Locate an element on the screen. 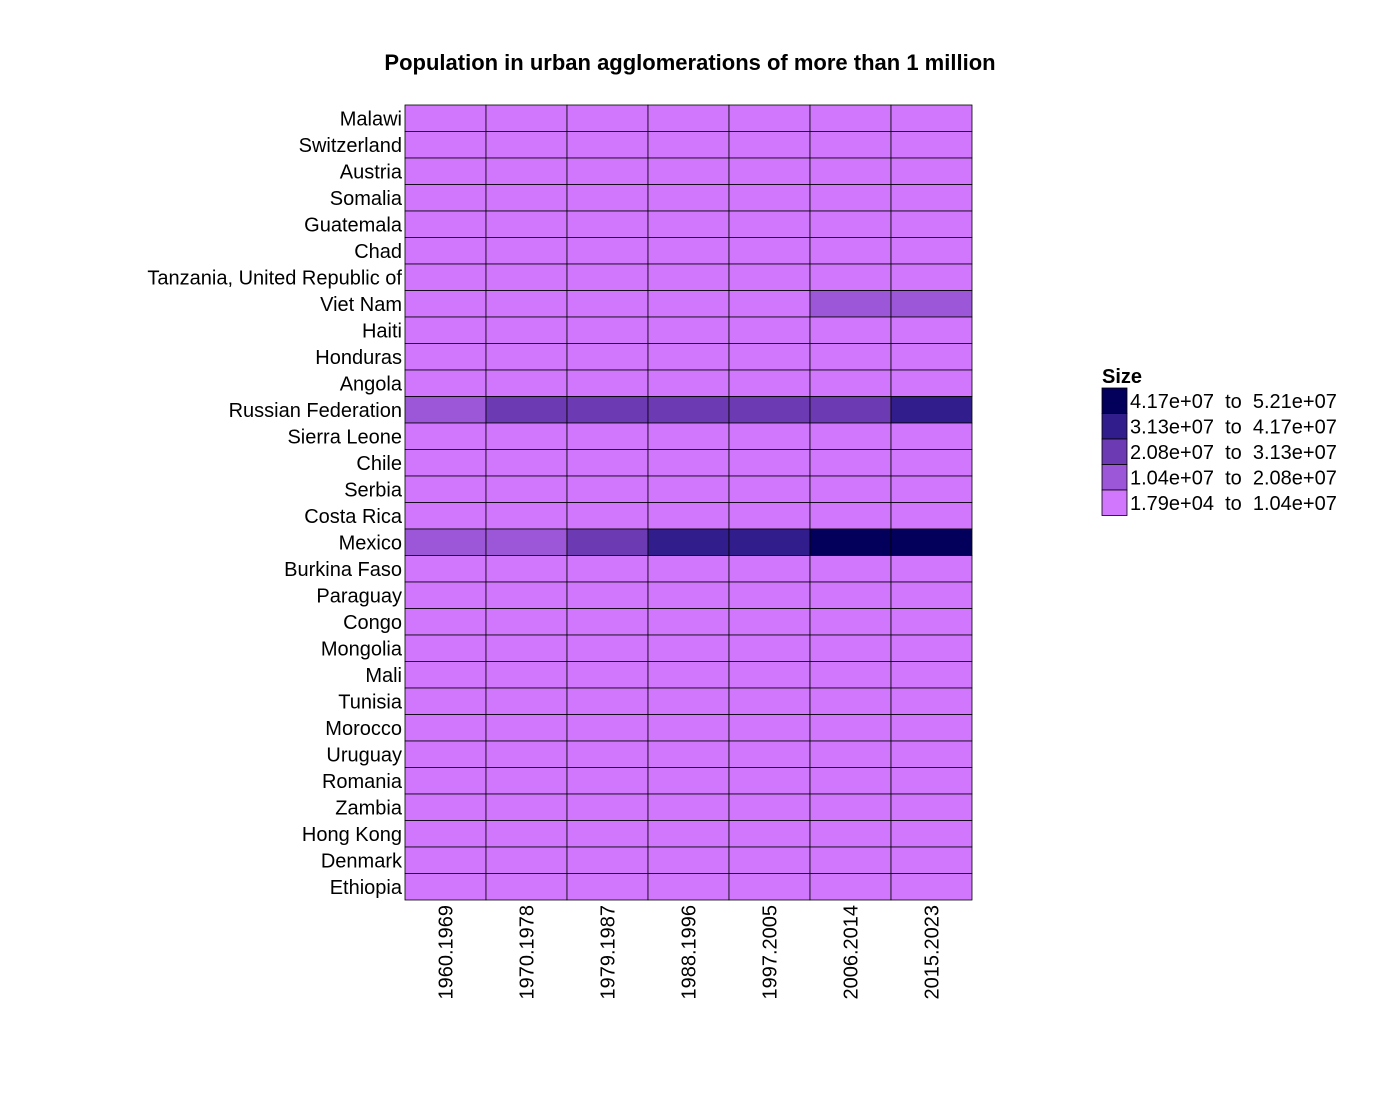 The image size is (1400, 1100). row-label: Zambia is located at coordinates (369, 808).